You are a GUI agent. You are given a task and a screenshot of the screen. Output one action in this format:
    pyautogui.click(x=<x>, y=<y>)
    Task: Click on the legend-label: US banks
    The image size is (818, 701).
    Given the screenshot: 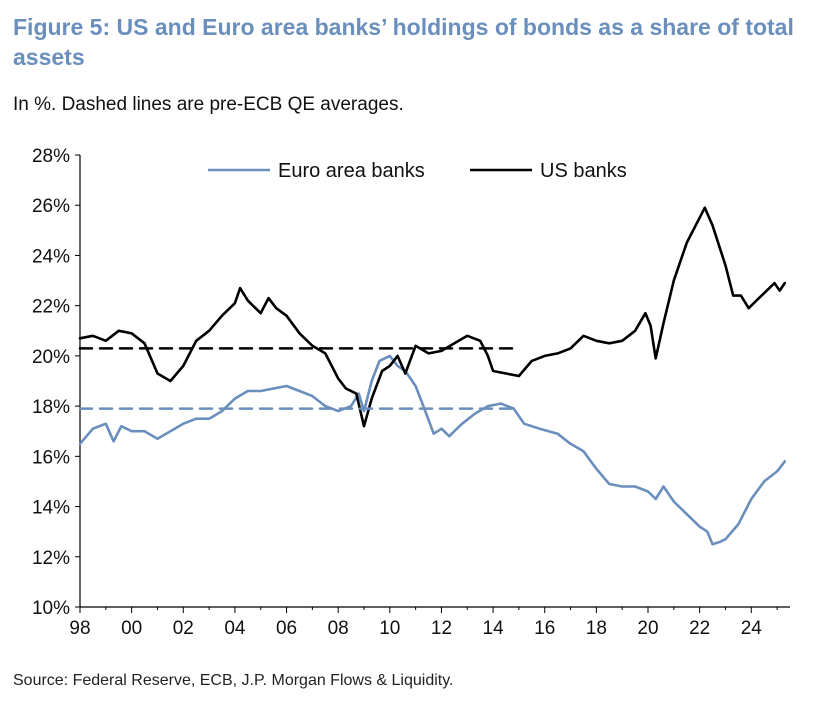 What is the action you would take?
    pyautogui.click(x=583, y=171)
    